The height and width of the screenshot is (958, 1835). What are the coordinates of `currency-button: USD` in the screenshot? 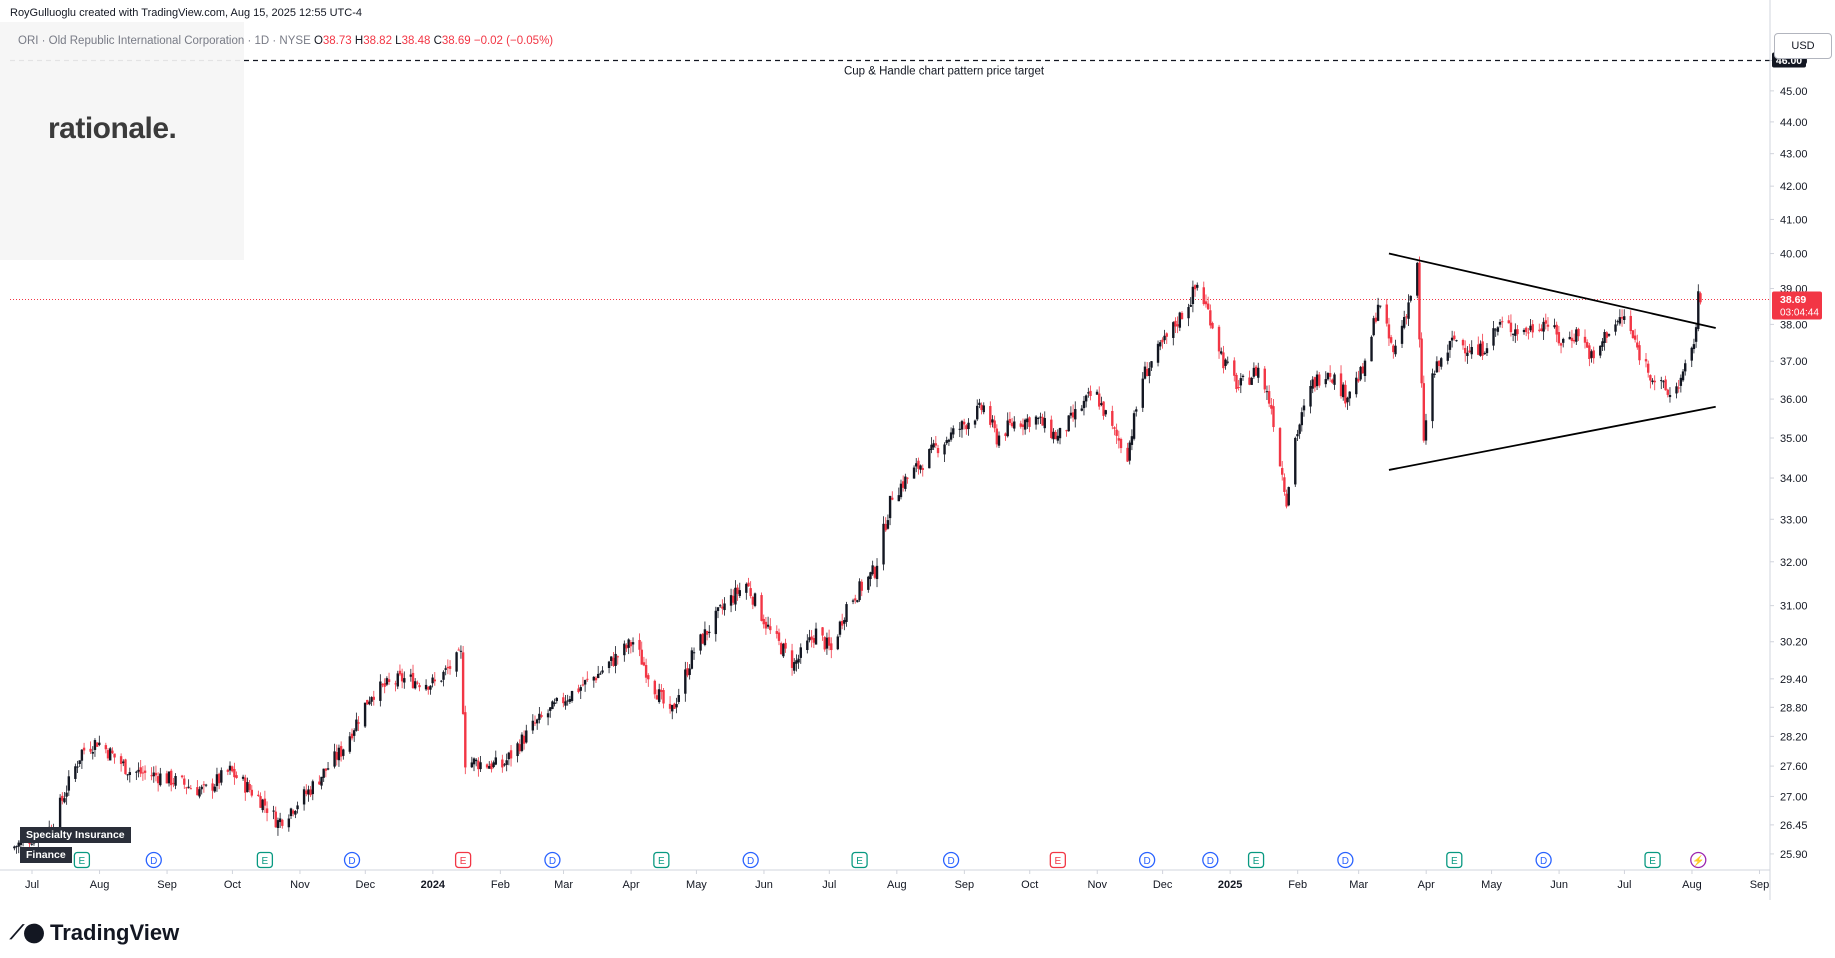 It's located at (1803, 46).